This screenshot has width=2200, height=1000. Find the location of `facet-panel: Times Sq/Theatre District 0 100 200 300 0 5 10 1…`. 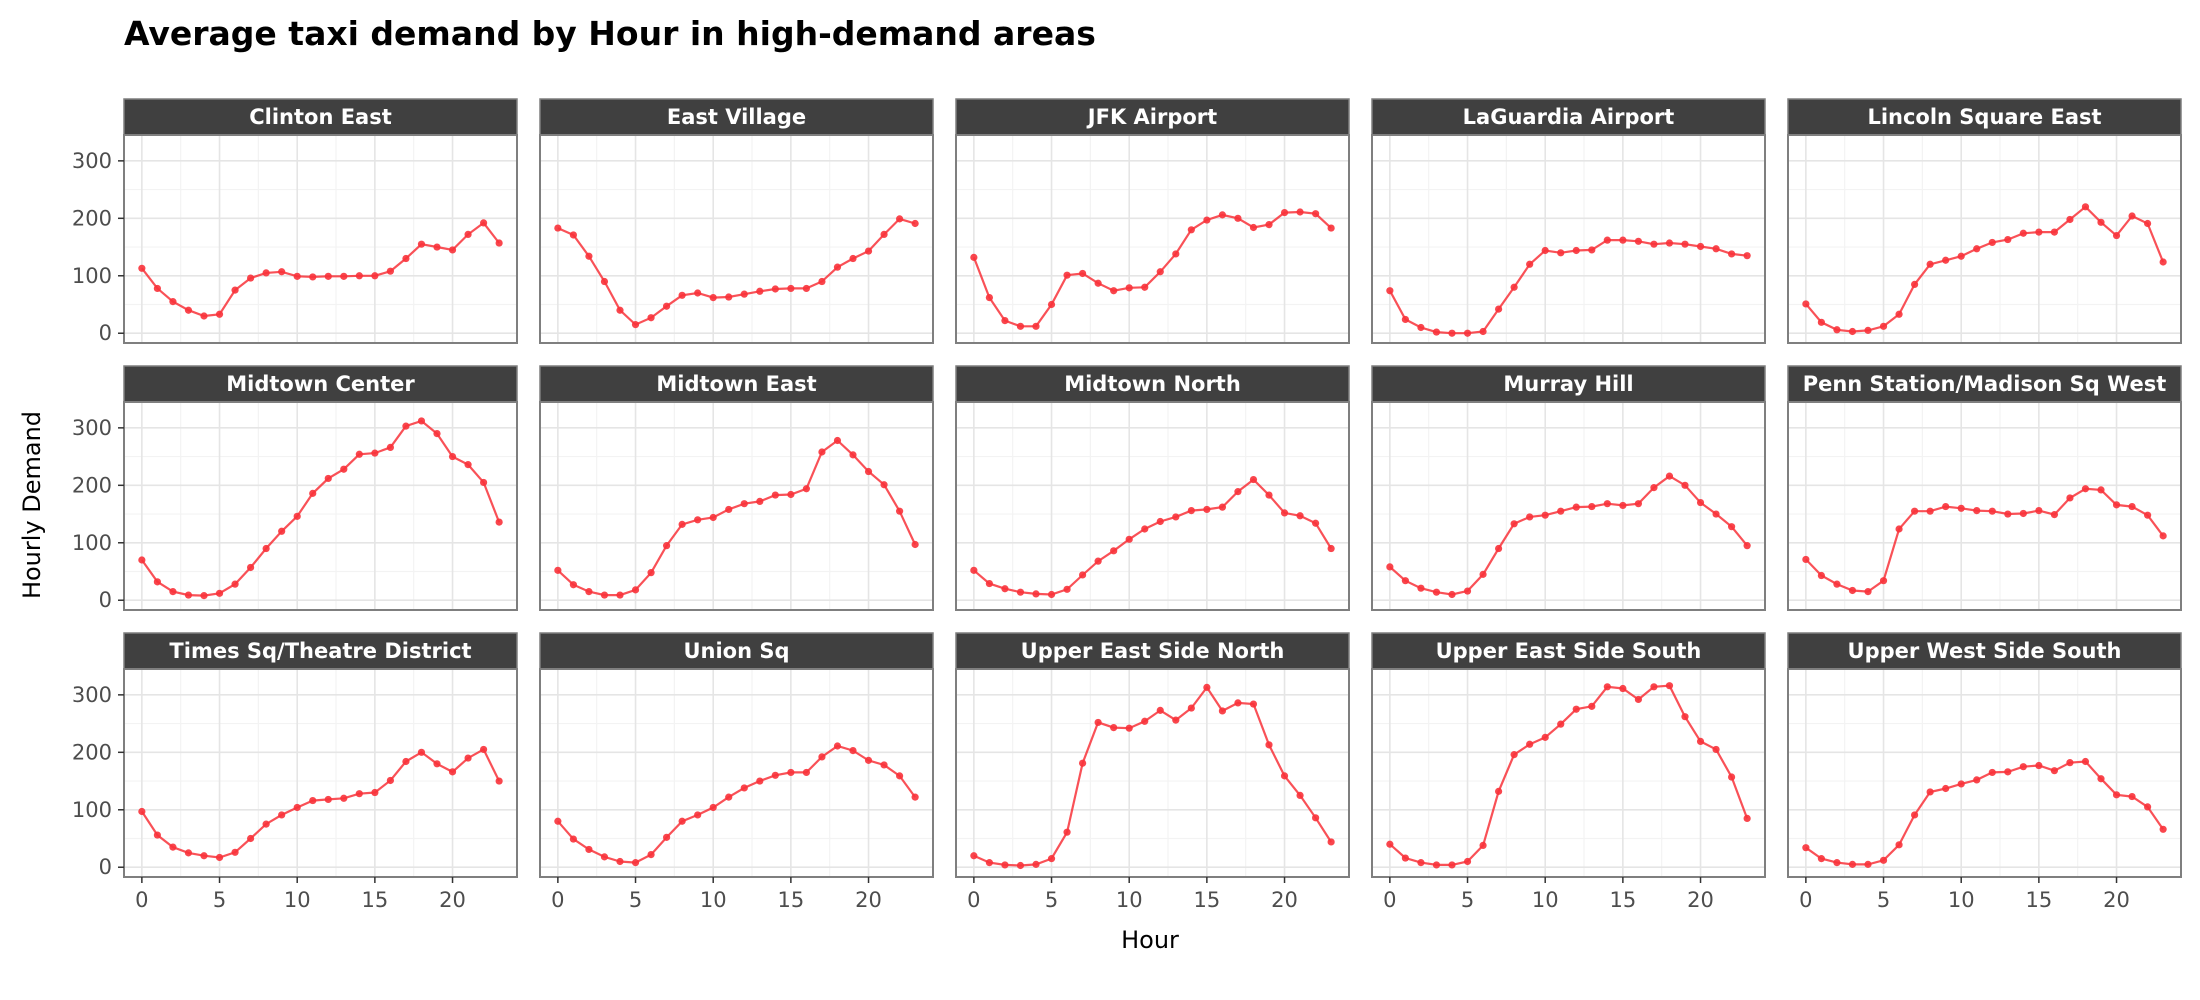

facet-panel: Times Sq/Theatre District 0 100 200 300 0 5 10 1… is located at coordinates (295, 772).